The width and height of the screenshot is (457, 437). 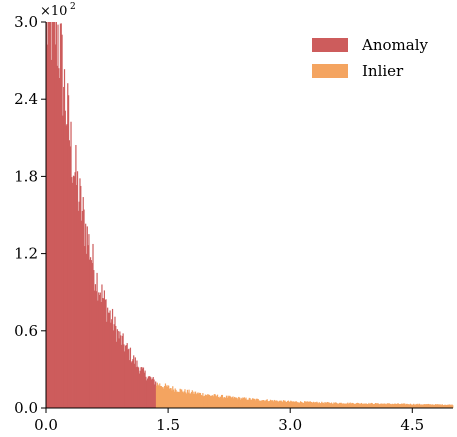 What do you see at coordinates (26, 99) in the screenshot?
I see `y-tick-label: 2.4` at bounding box center [26, 99].